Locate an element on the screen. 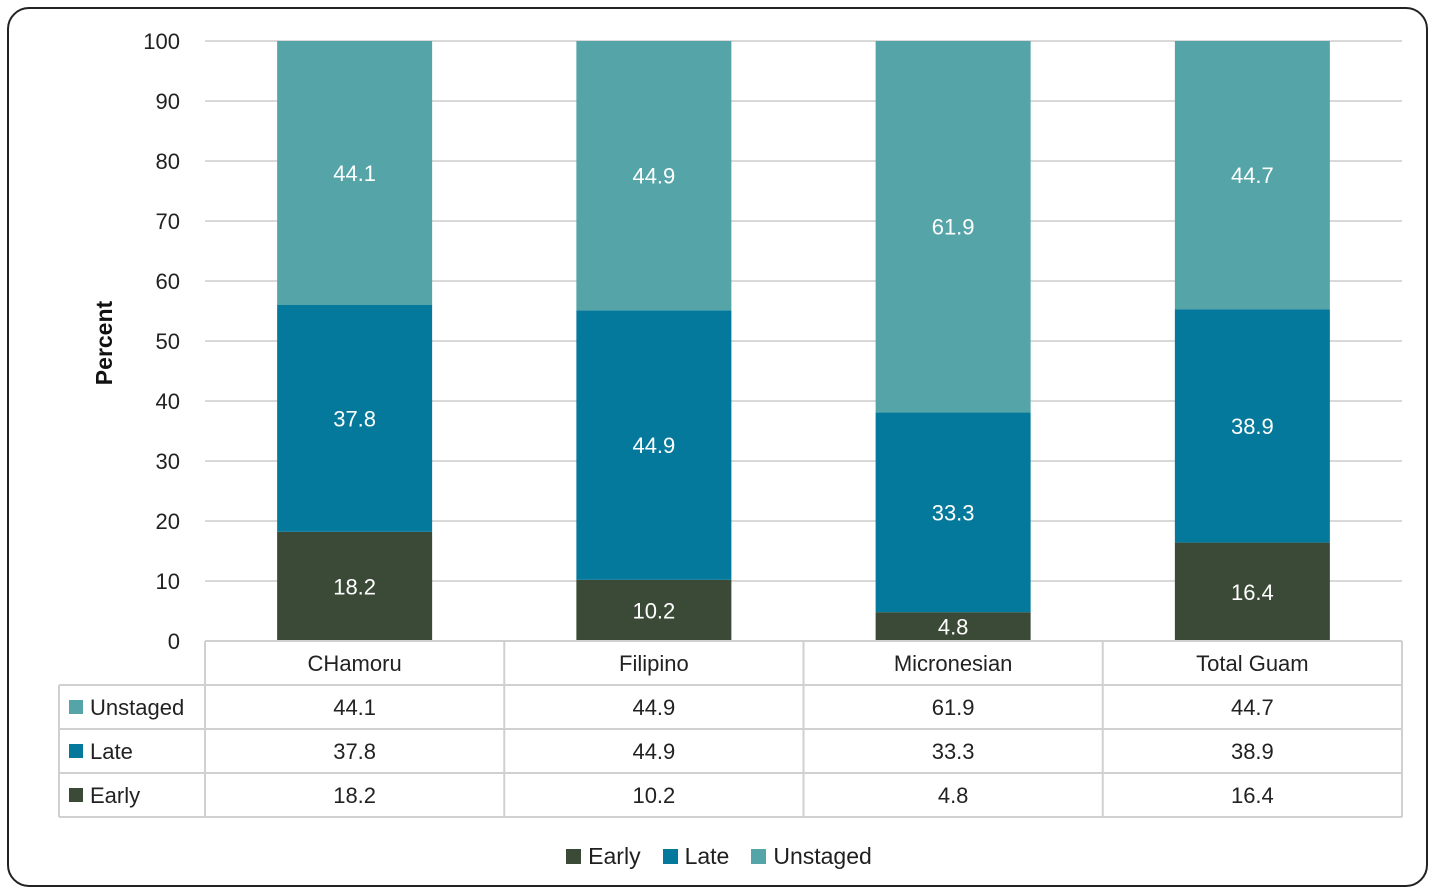  data-label: 44.7 is located at coordinates (1252, 175).